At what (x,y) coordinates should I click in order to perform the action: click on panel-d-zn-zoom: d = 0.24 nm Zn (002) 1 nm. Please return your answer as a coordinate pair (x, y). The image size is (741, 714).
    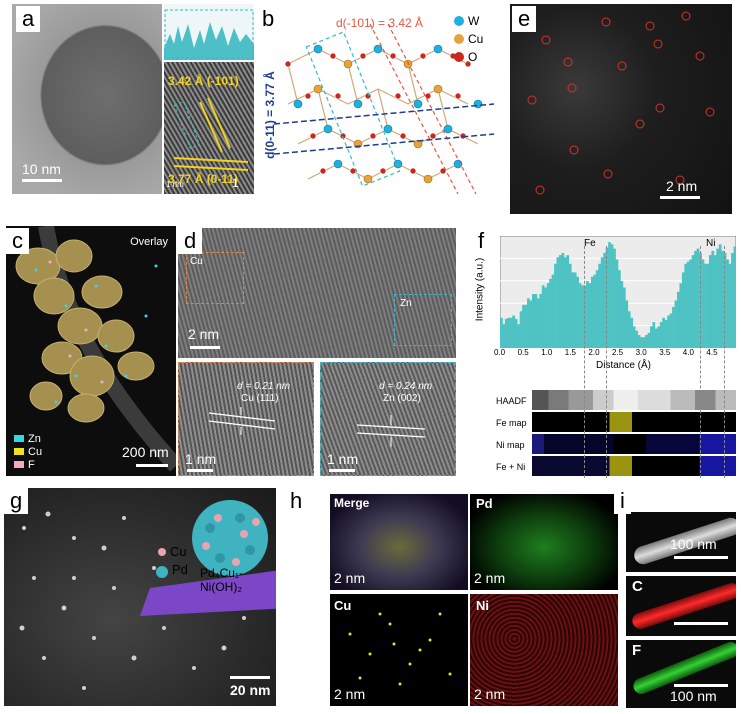
    Looking at the image, I should click on (388, 419).